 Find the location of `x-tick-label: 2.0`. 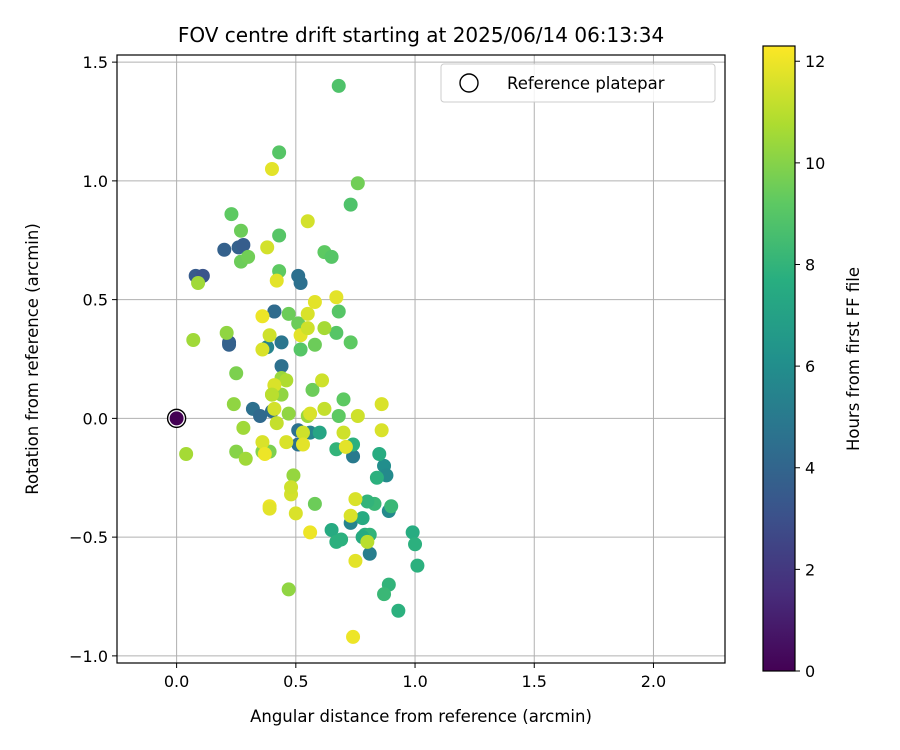

x-tick-label: 2.0 is located at coordinates (653, 681).